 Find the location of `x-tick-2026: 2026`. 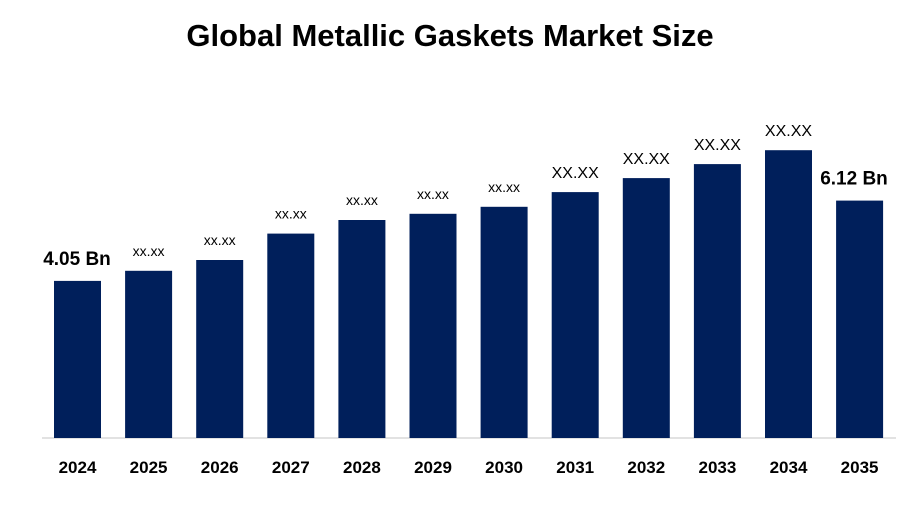

x-tick-2026: 2026 is located at coordinates (220, 467).